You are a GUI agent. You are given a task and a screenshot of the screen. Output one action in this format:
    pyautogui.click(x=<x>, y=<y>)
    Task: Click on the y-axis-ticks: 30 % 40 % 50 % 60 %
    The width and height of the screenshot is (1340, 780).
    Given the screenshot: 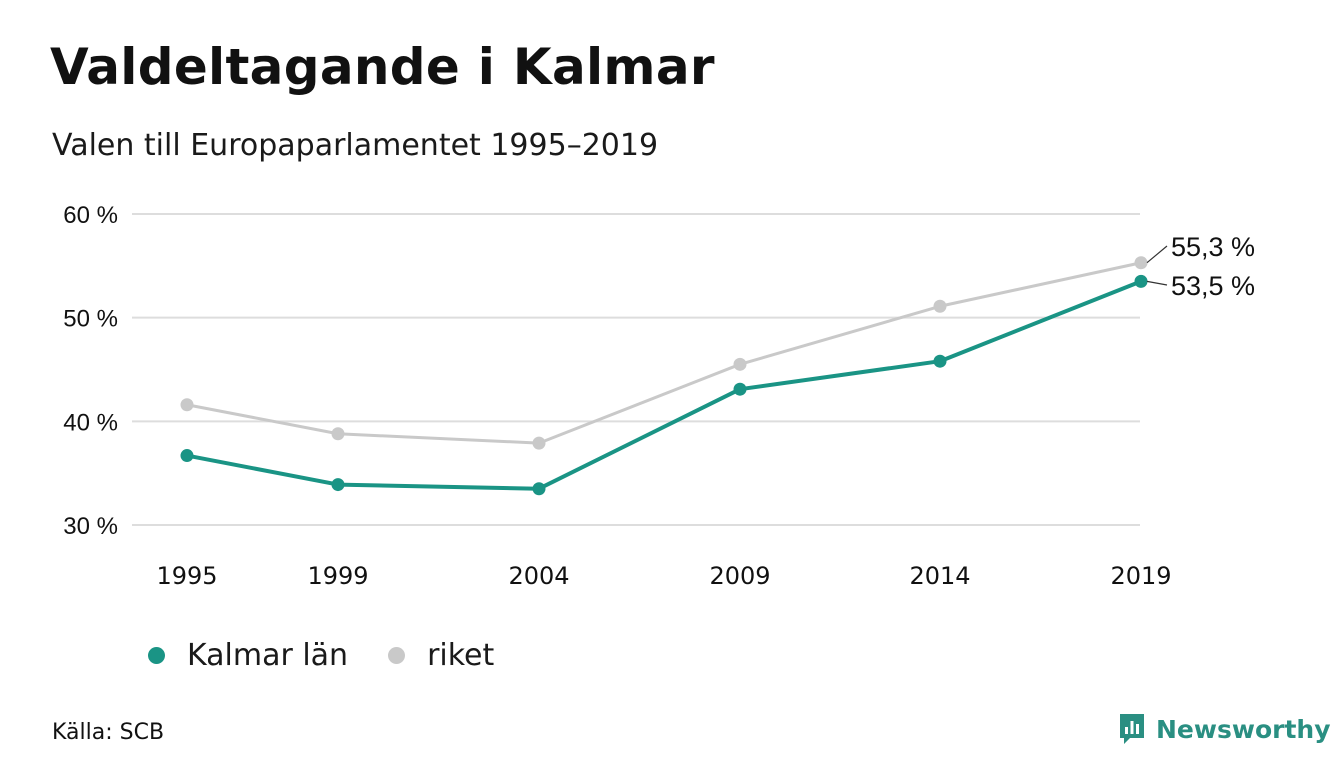 What is the action you would take?
    pyautogui.click(x=90, y=371)
    